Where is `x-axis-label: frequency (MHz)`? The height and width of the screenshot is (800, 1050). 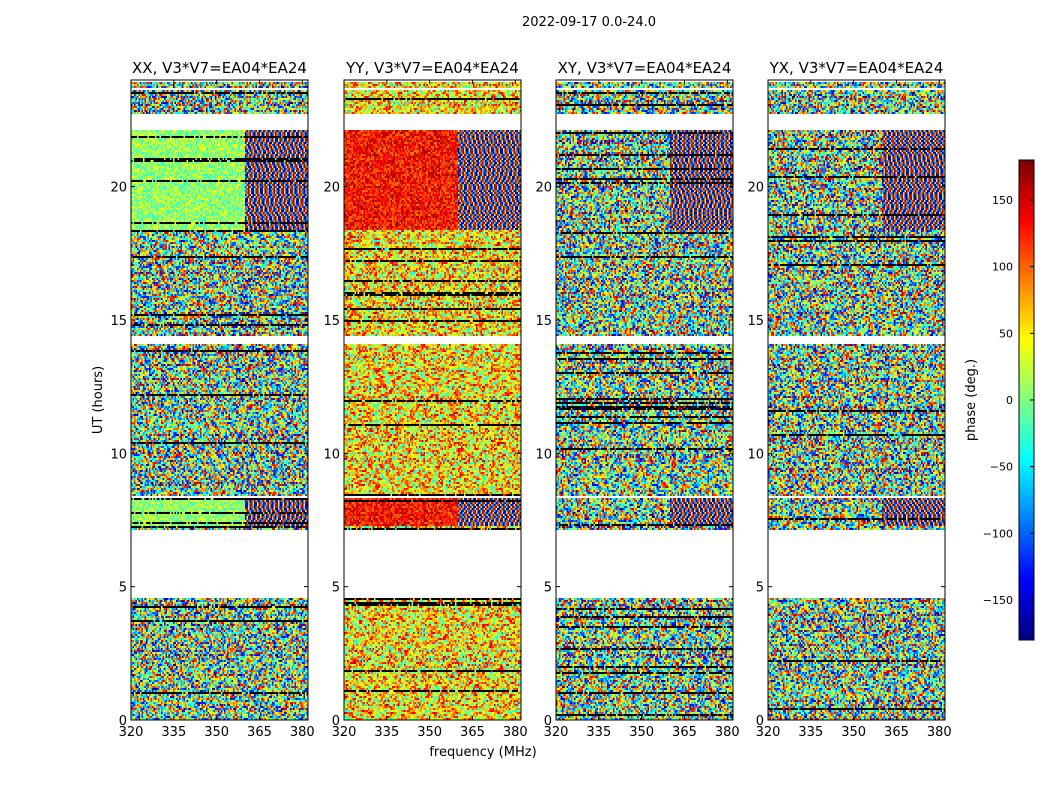
x-axis-label: frequency (MHz) is located at coordinates (482, 752).